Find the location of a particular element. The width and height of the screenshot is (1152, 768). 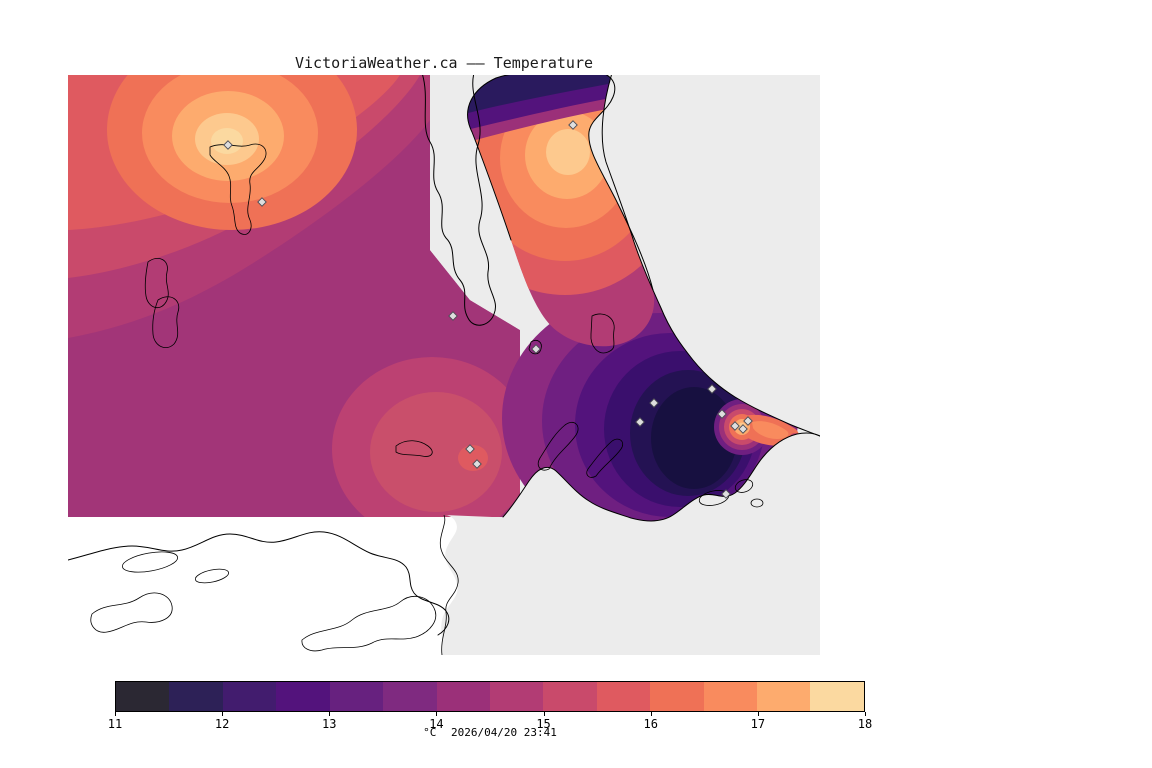

inlet-outline is located at coordinates (238, 189).